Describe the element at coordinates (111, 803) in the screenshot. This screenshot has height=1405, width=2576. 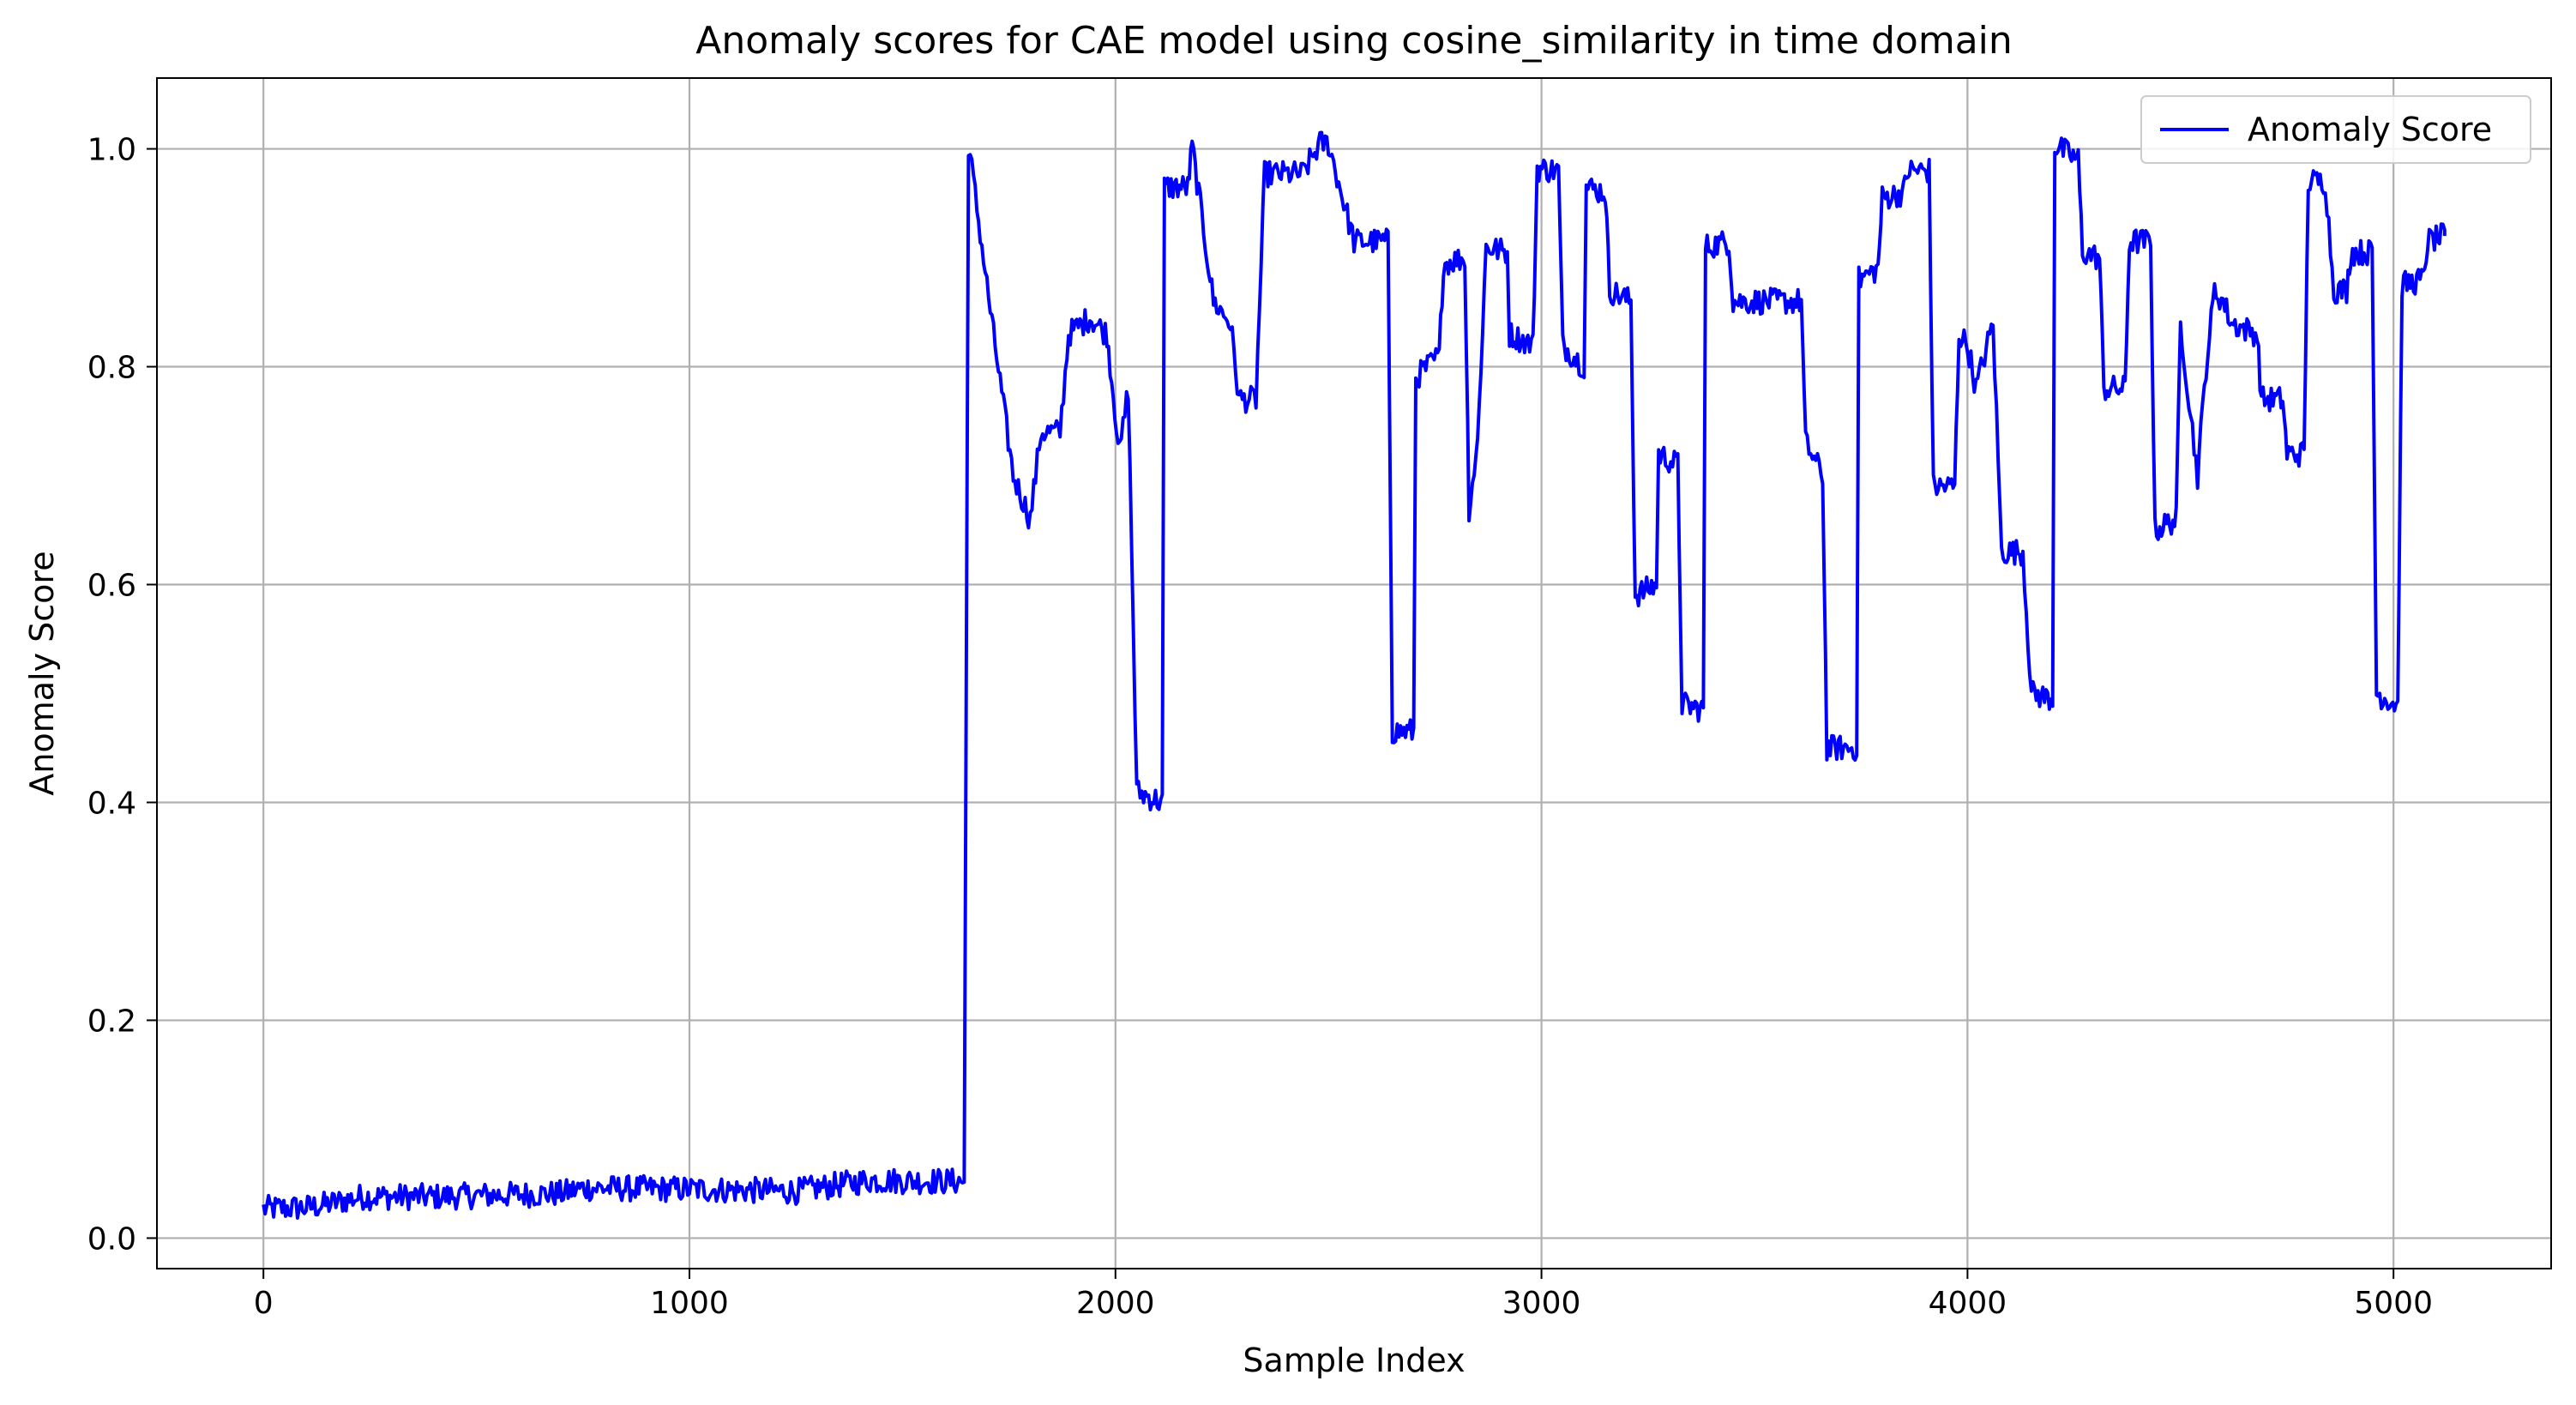
I see `y-tick-label: 0.4` at that location.